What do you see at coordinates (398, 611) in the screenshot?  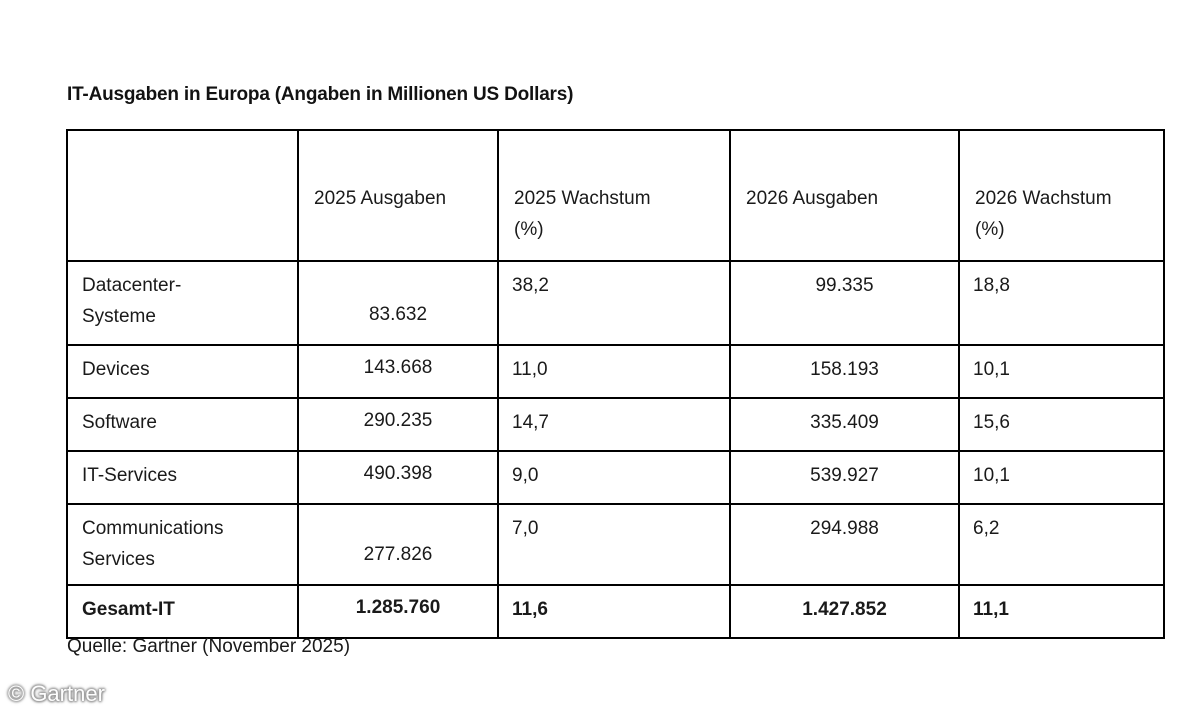 I see `cell-total-spend-2025: 1.285.760` at bounding box center [398, 611].